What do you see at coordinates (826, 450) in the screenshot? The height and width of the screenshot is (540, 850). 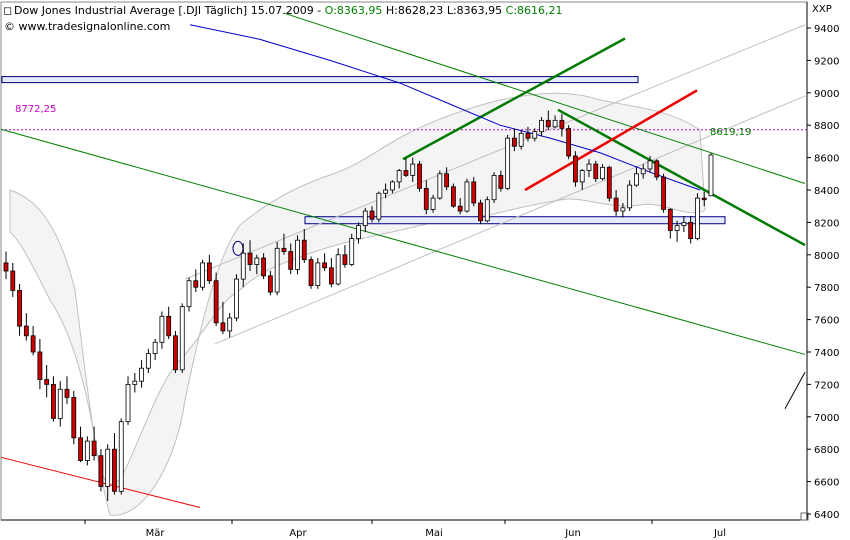 I see `y-tick-label-6800: 6800` at bounding box center [826, 450].